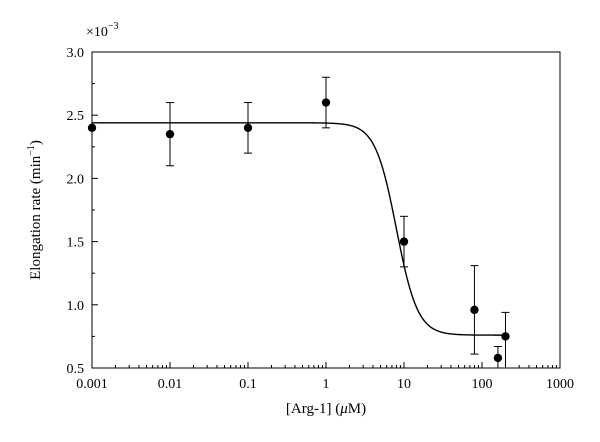 The height and width of the screenshot is (442, 600). Describe the element at coordinates (35, 210) in the screenshot. I see `y-axis-label: Elongation rate (min−1)` at that location.